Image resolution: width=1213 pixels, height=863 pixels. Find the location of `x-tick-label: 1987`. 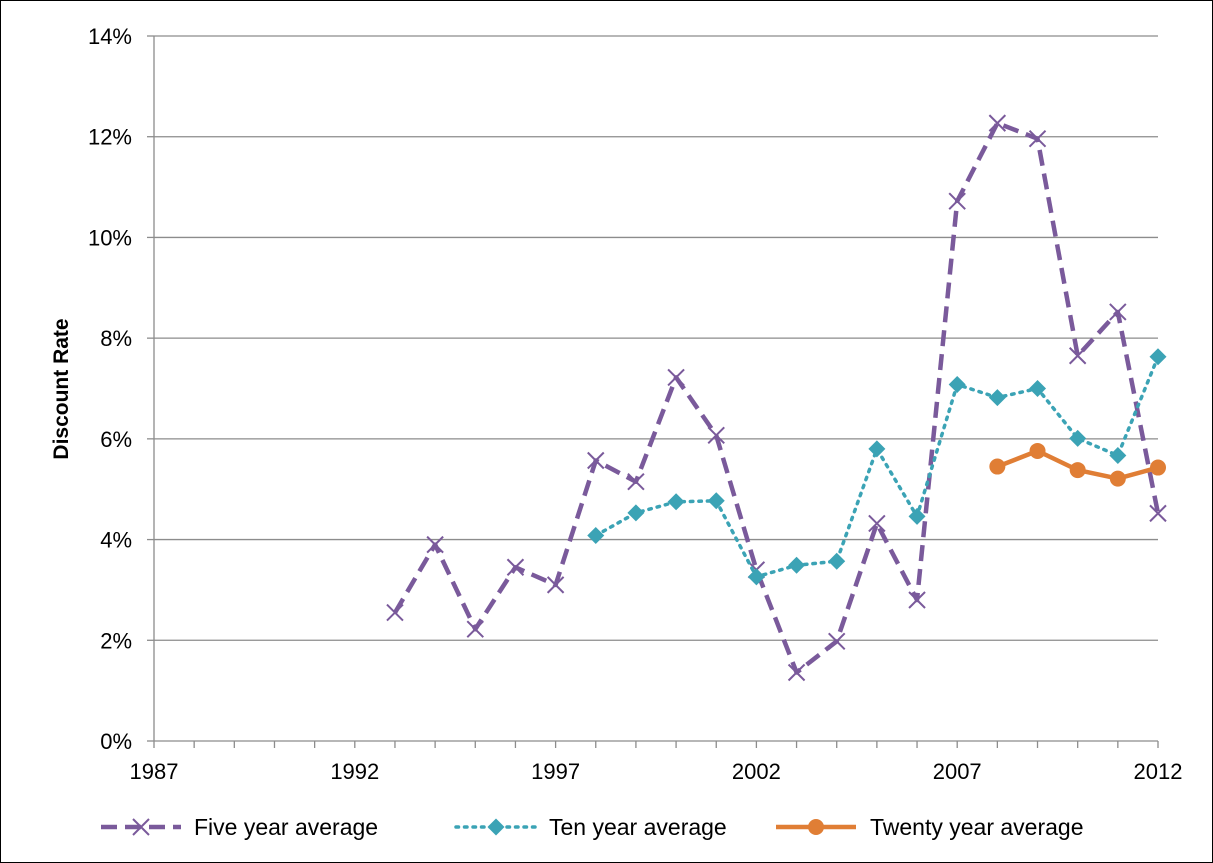

x-tick-label: 1987 is located at coordinates (154, 771).